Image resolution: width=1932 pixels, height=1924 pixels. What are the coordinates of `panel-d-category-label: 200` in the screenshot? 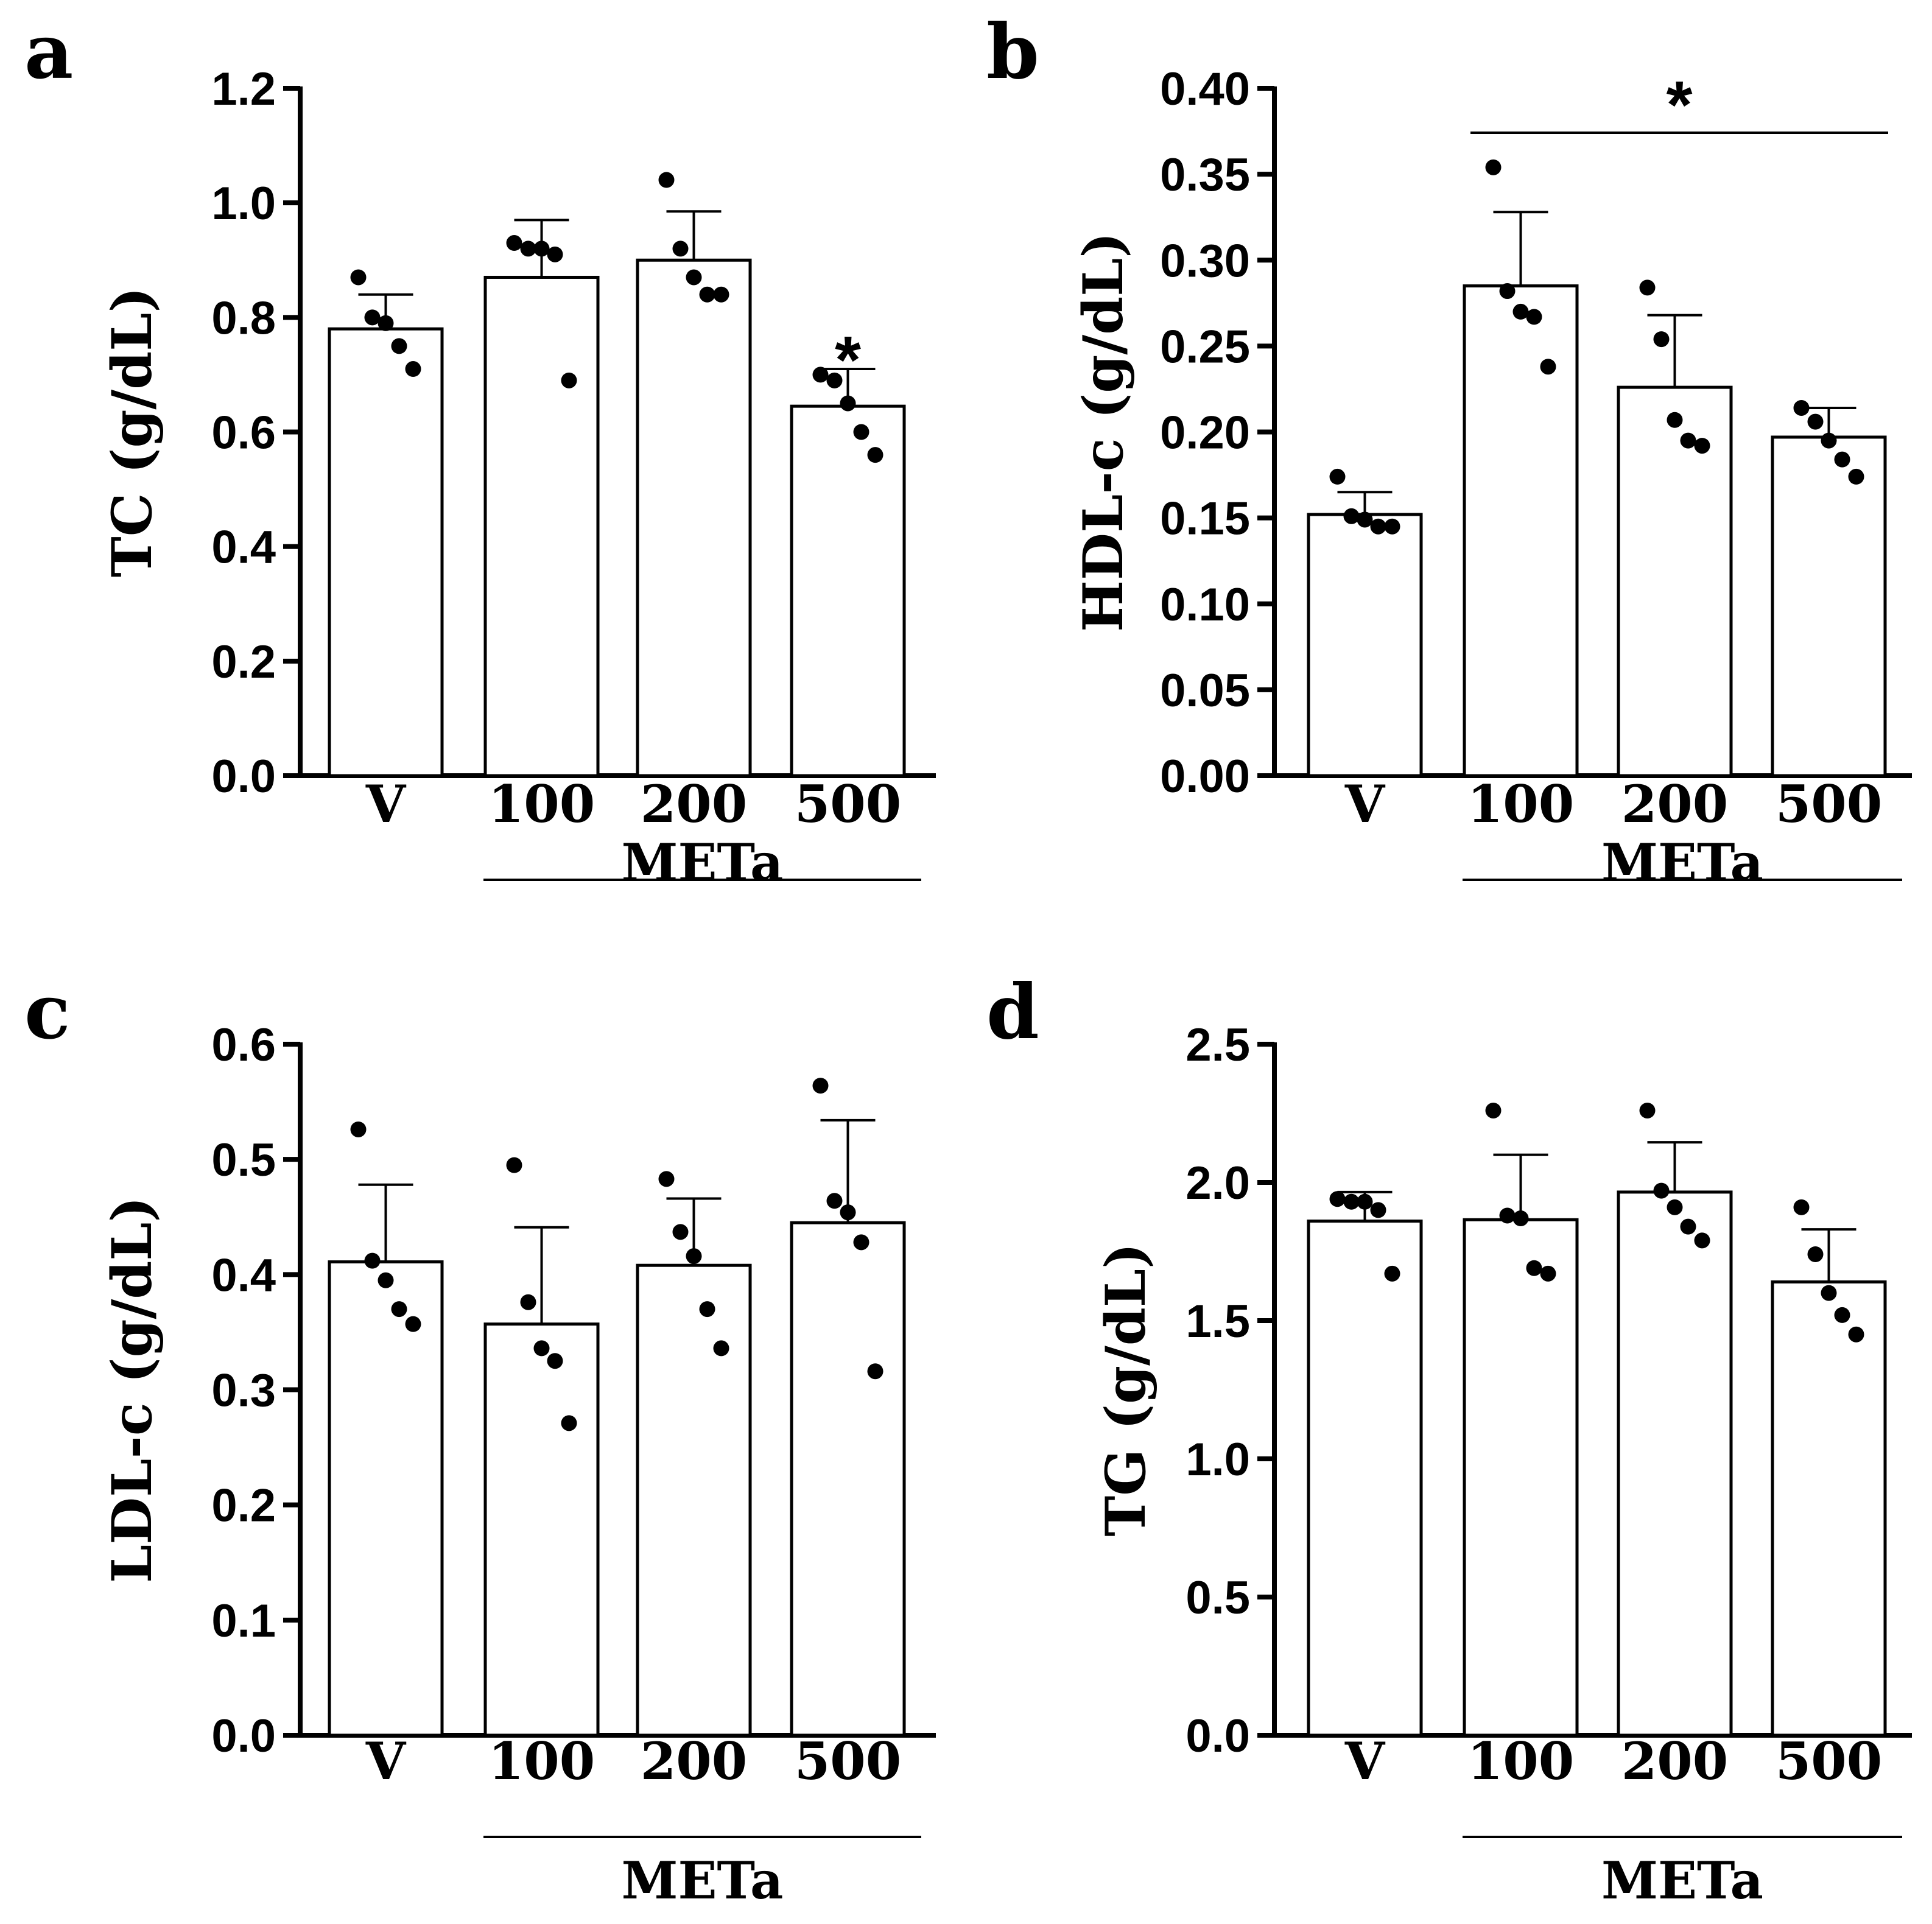 It's located at (1675, 1761).